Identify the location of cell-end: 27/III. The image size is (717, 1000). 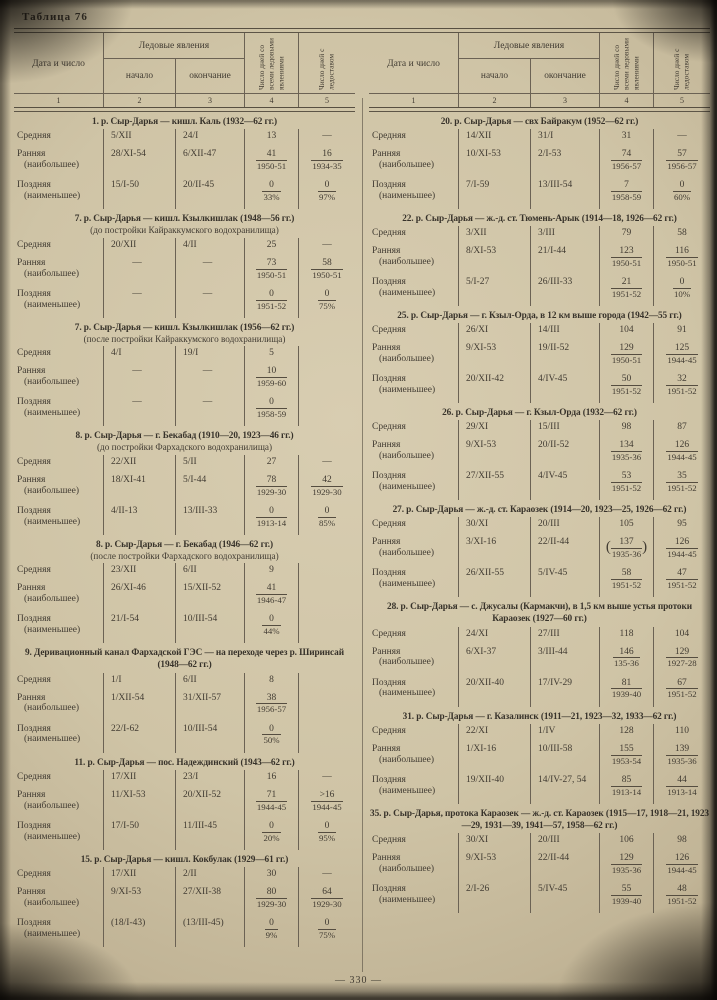
(564, 635).